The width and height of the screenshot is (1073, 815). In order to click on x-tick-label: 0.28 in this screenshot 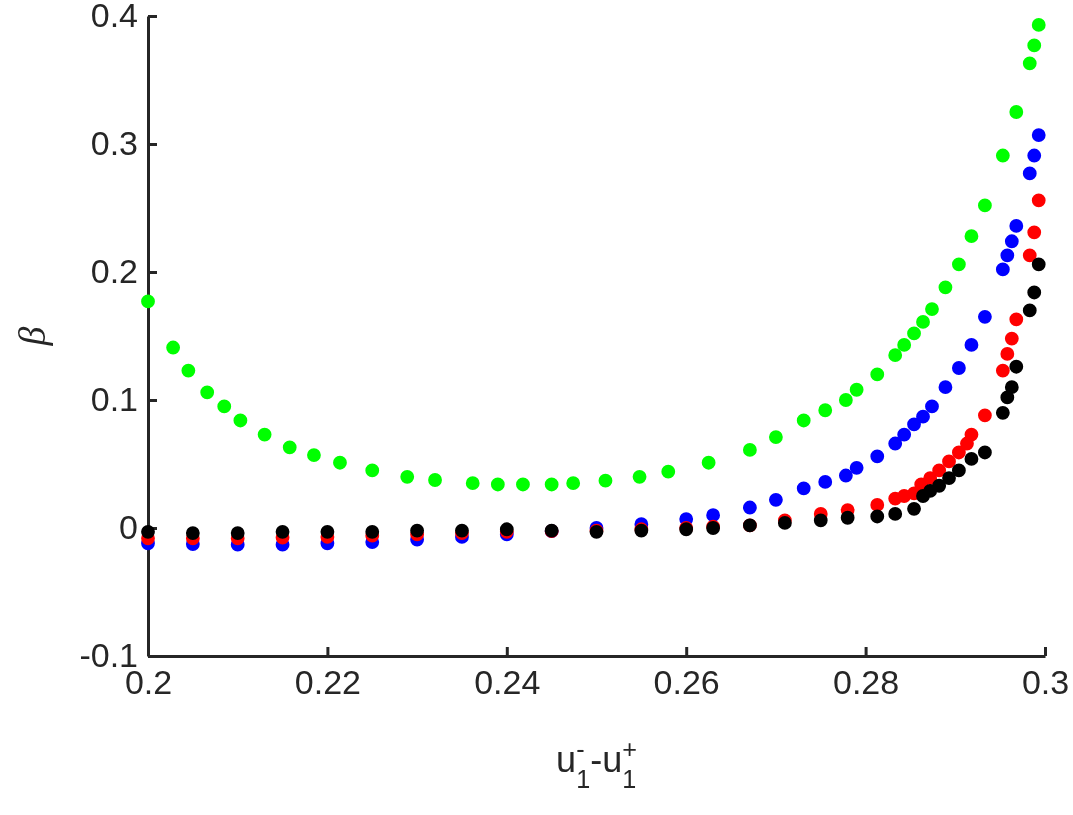, I will do `click(866, 682)`.